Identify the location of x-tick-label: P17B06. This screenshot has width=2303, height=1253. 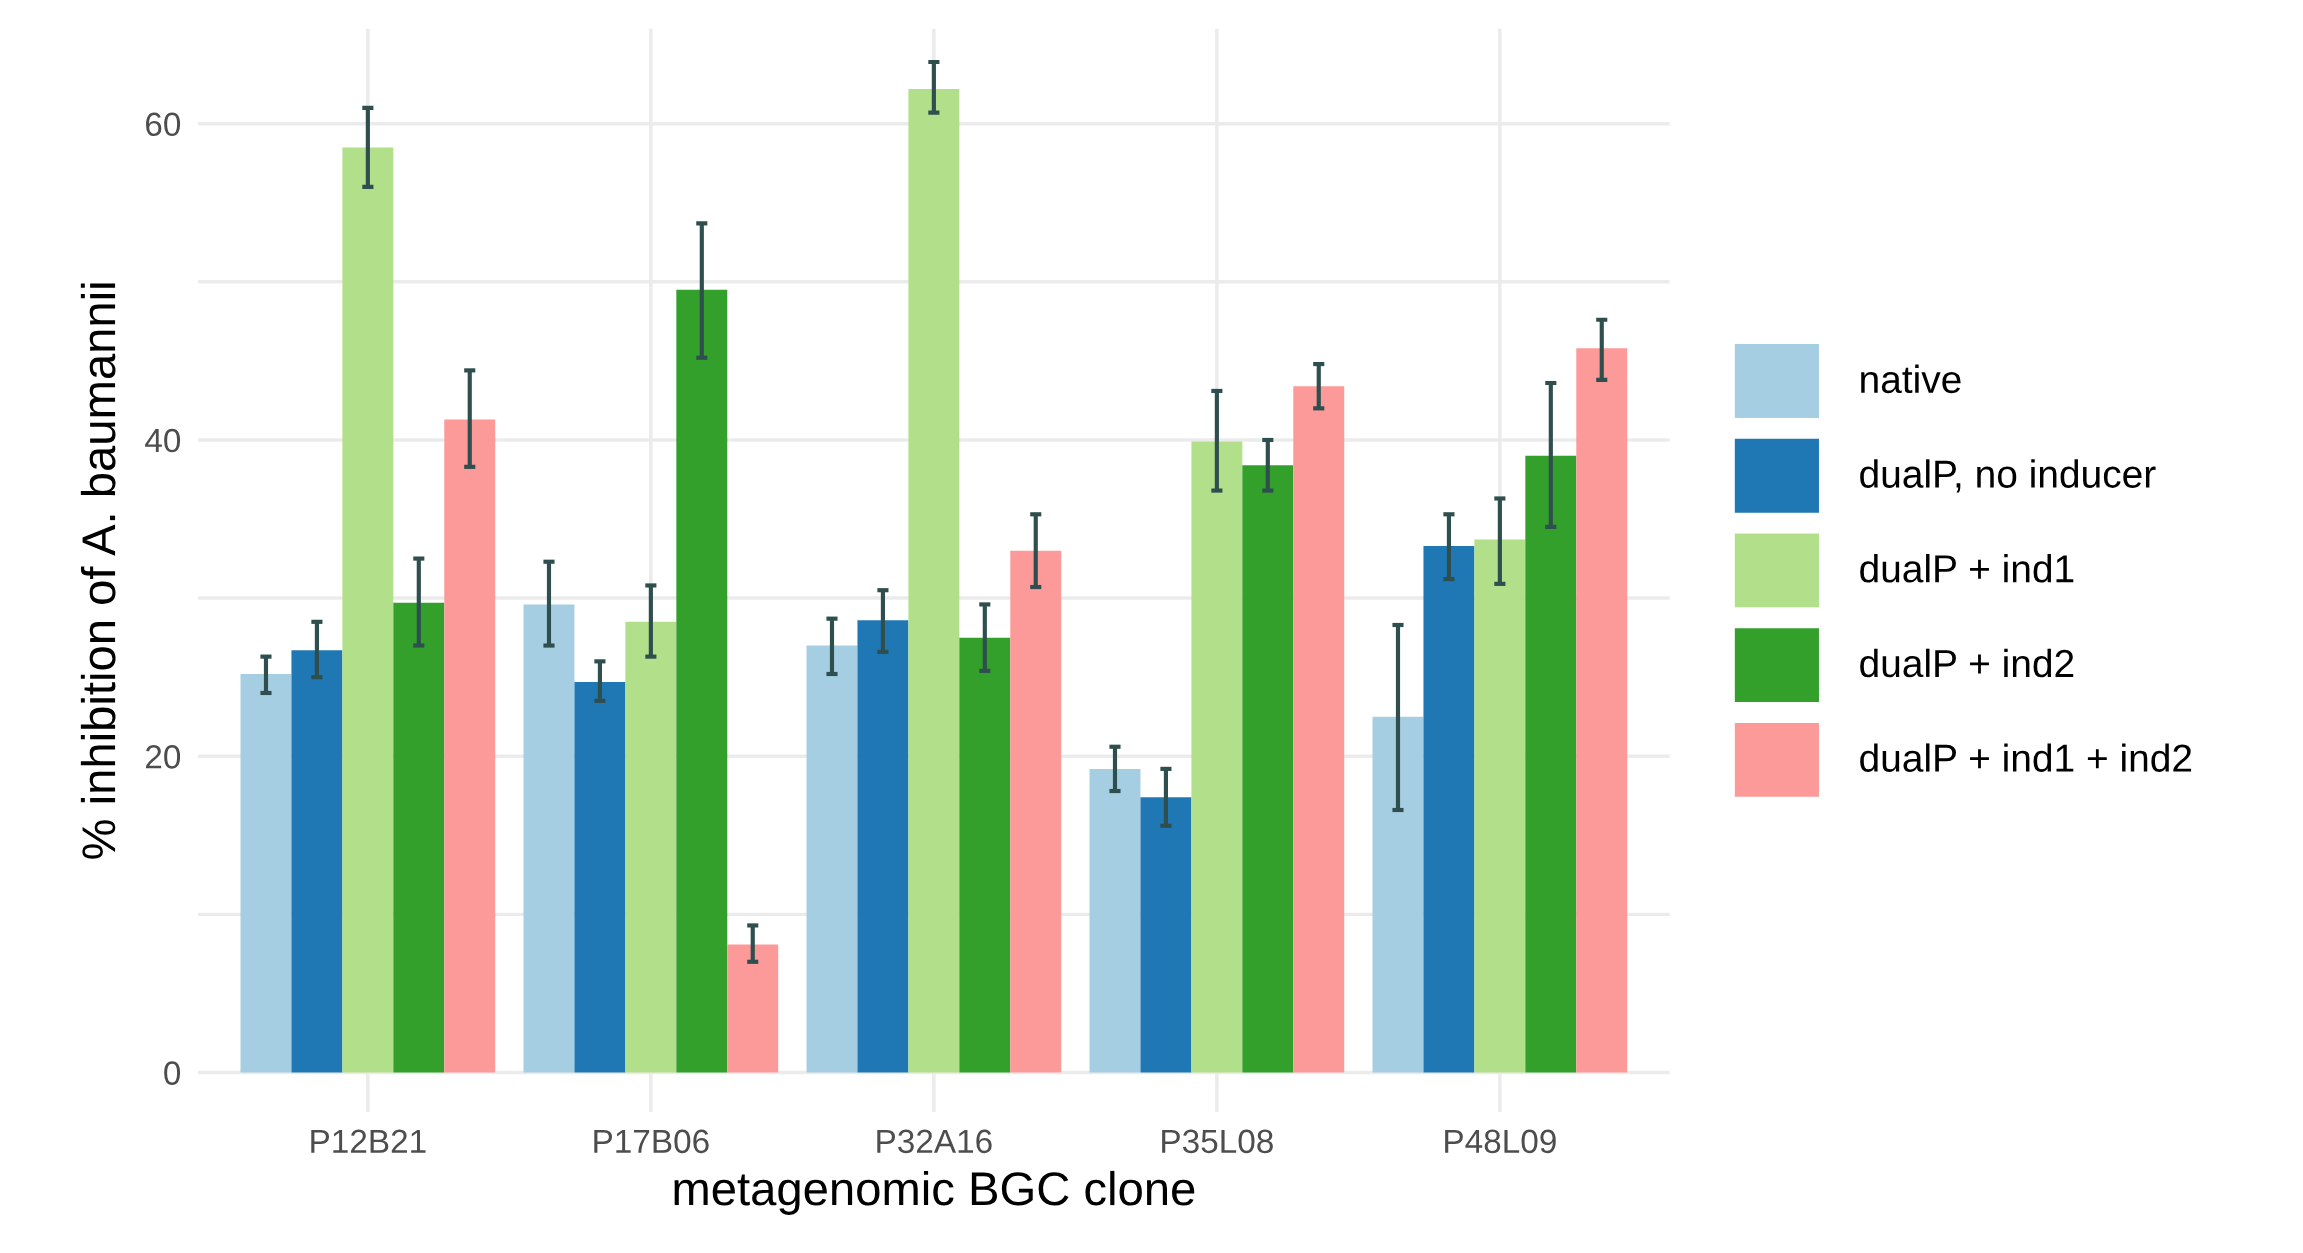
(651, 1141).